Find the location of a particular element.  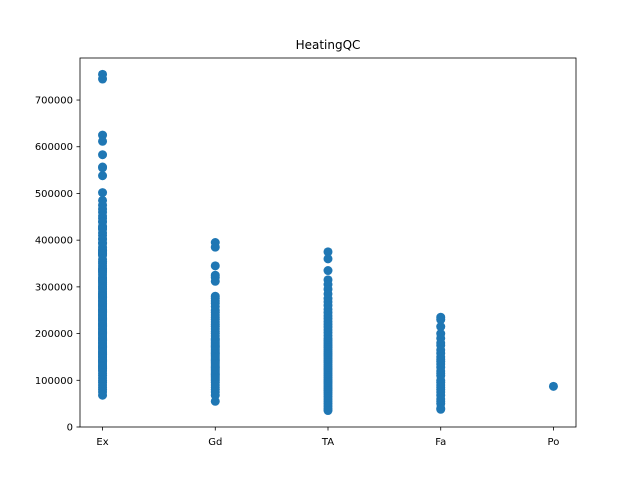

y-tick-label-200000: 200000 is located at coordinates (54, 334).